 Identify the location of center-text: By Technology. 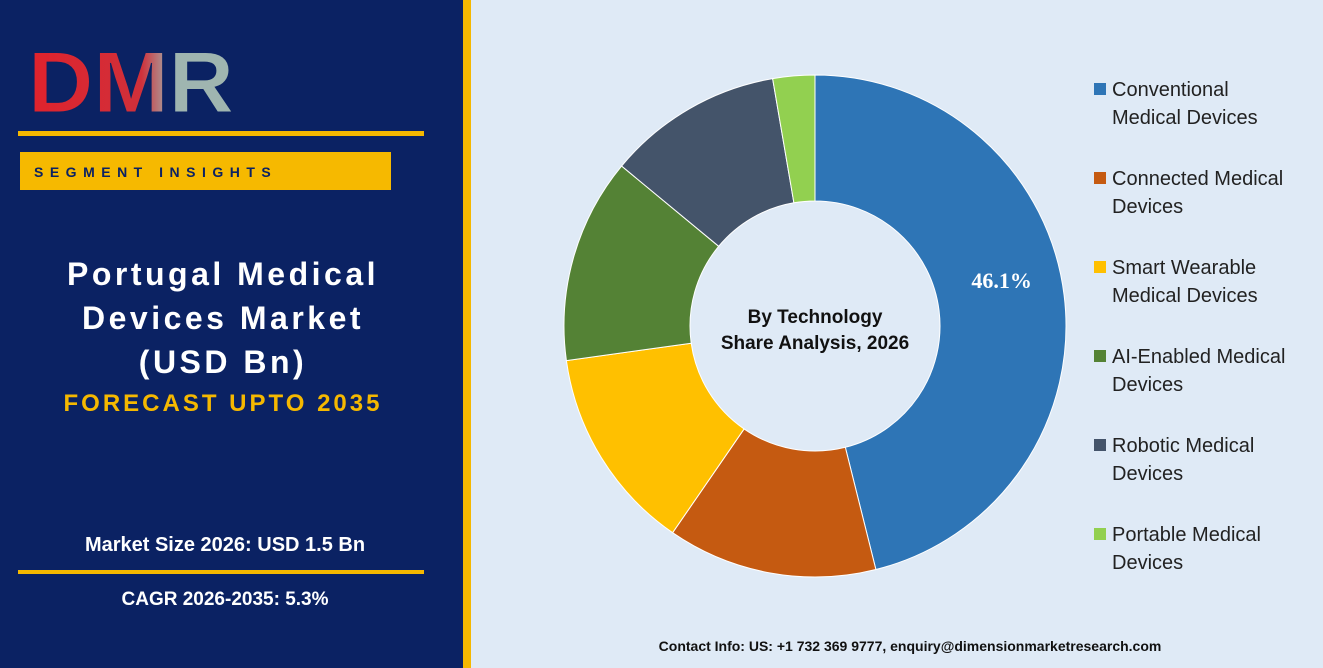
(815, 317).